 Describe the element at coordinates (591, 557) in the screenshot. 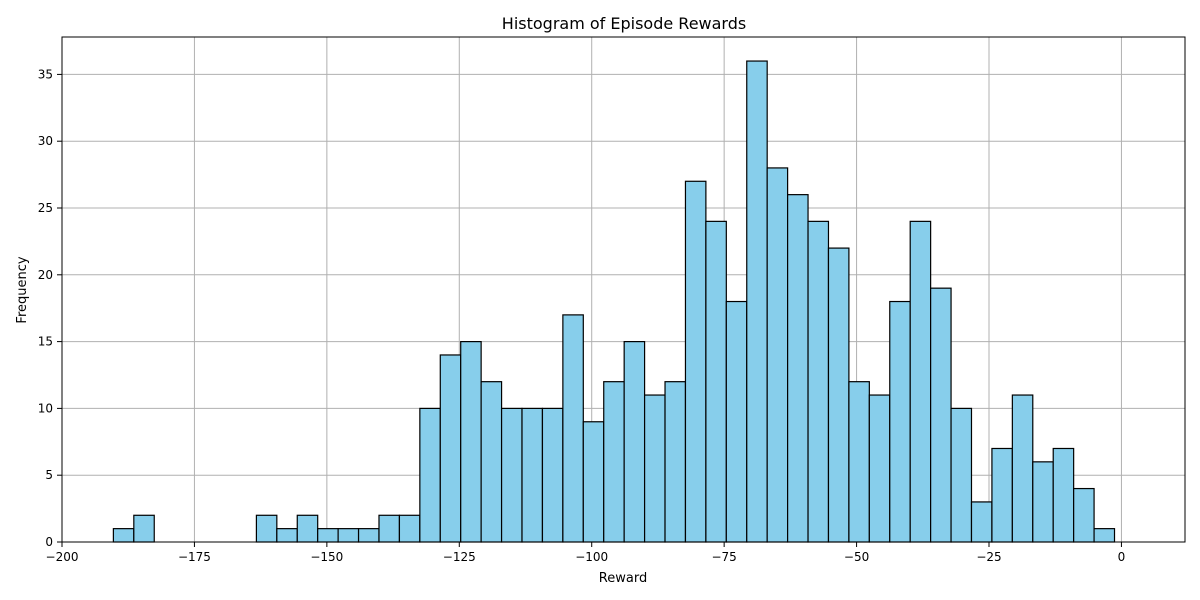

I see `x-tick-label: −100` at that location.